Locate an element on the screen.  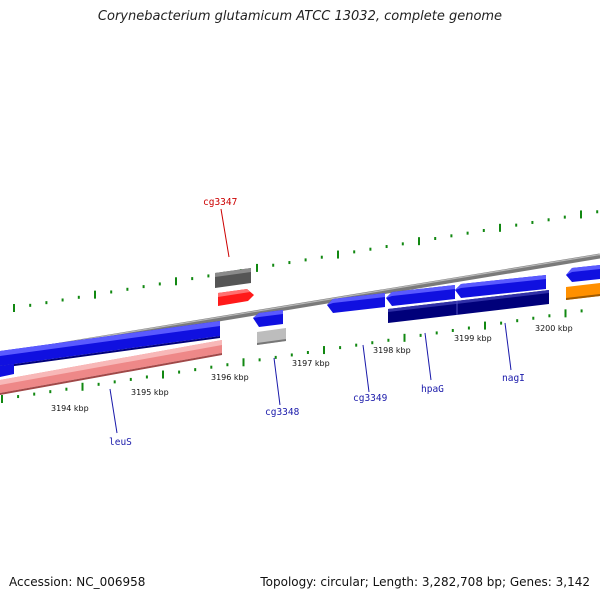
gene-label-cg3349: cg3349 is located at coordinates (370, 398).